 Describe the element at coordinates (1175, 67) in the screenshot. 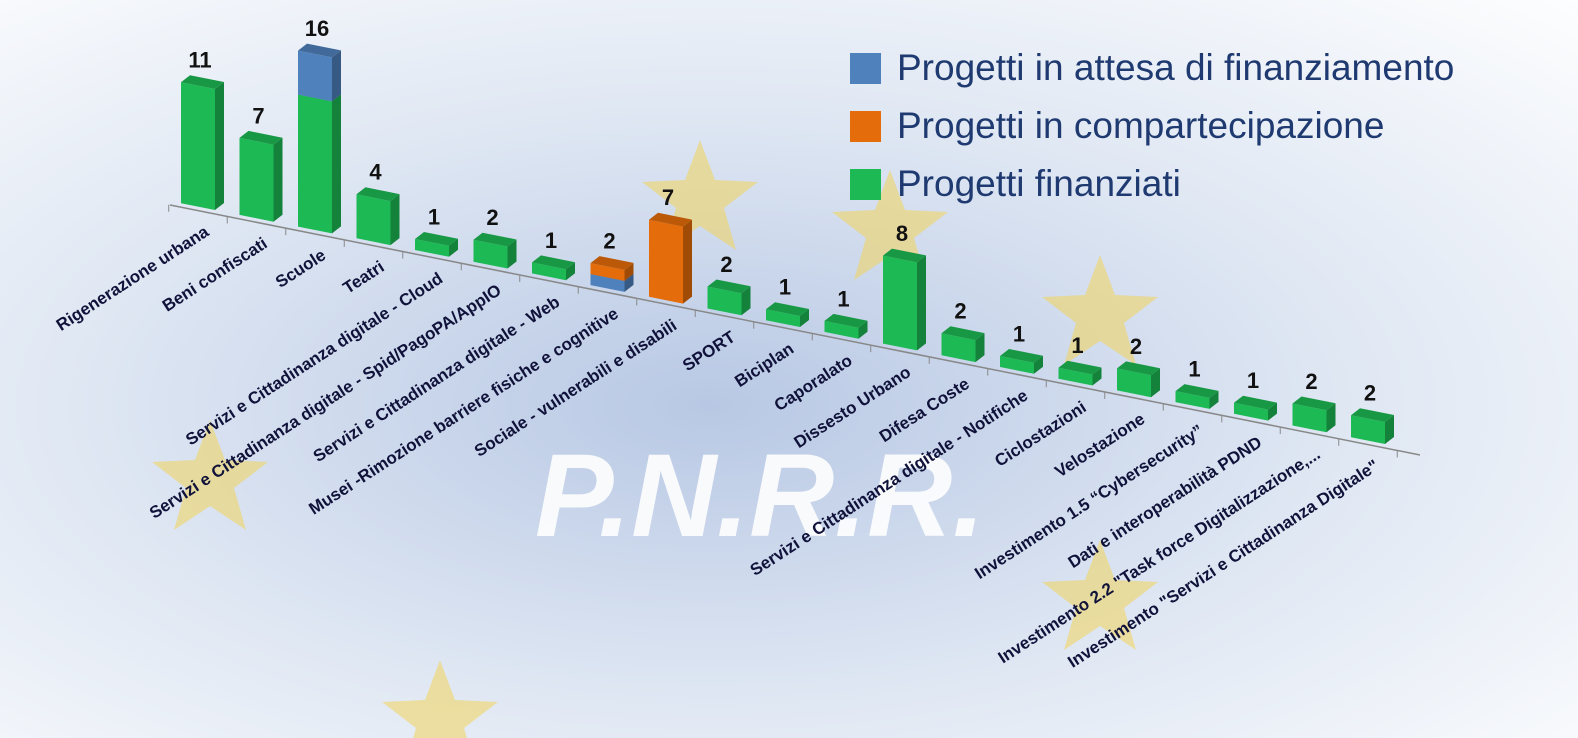

I see `legend-label: Progetti in attesa di finanziamento` at that location.